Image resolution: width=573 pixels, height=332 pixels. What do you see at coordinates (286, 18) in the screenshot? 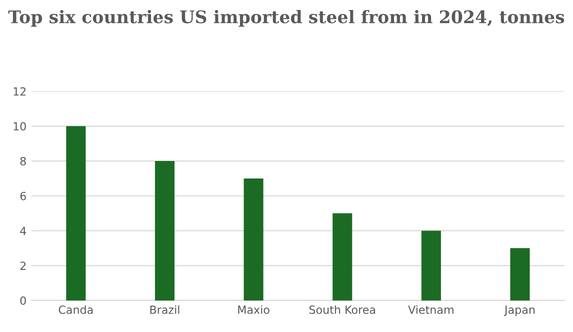
I see `chart-title: Top six countries US imported steel from in 2024, tonnes` at bounding box center [286, 18].